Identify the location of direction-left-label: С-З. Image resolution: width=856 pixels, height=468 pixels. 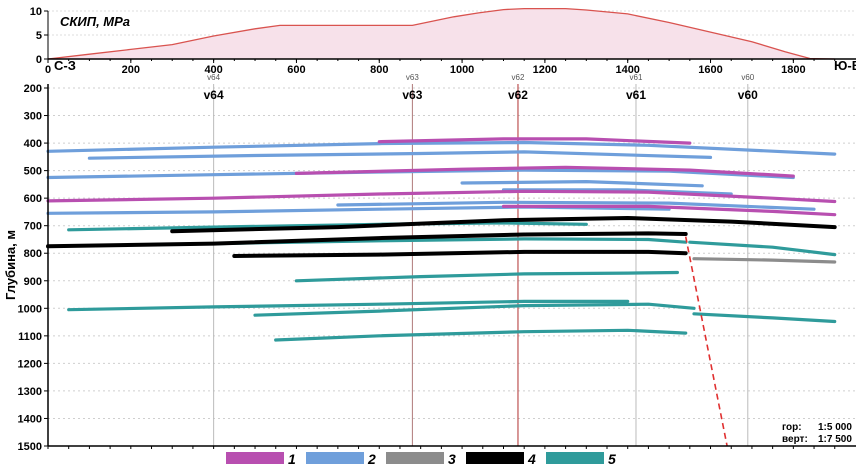
(65, 65).